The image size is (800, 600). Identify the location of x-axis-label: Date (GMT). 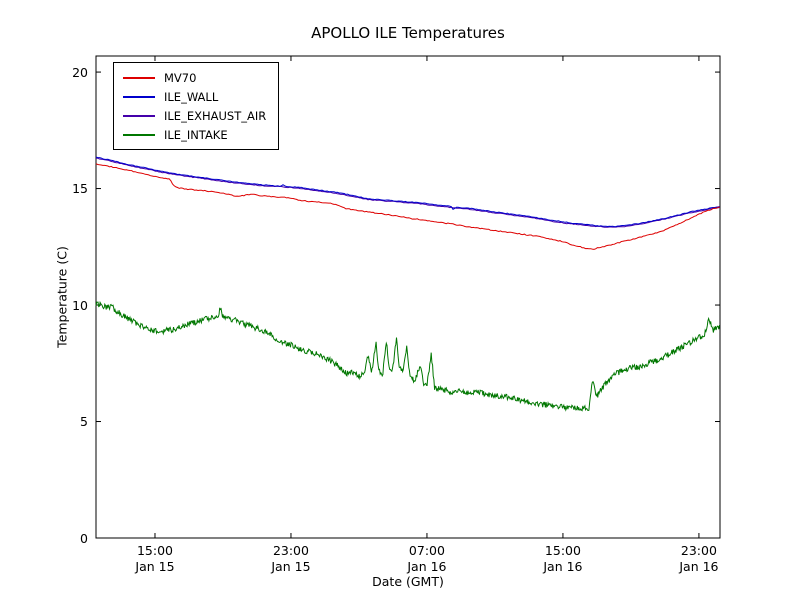
(408, 581).